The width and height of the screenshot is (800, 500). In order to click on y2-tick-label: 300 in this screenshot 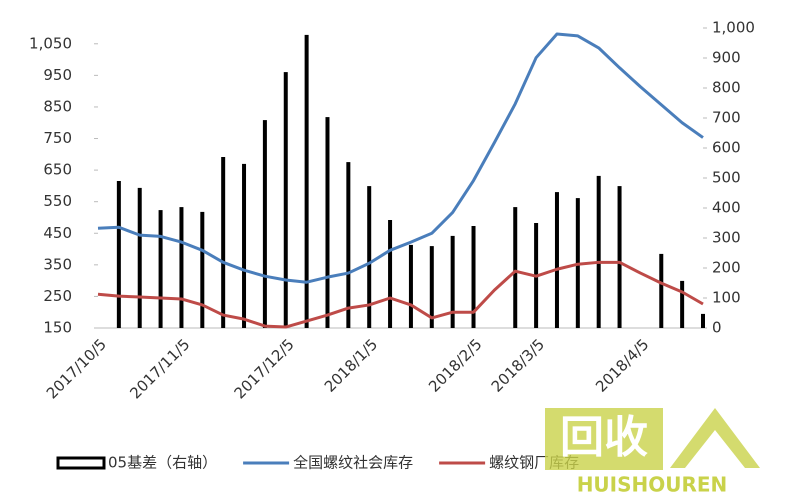, I will do `click(726, 238)`.